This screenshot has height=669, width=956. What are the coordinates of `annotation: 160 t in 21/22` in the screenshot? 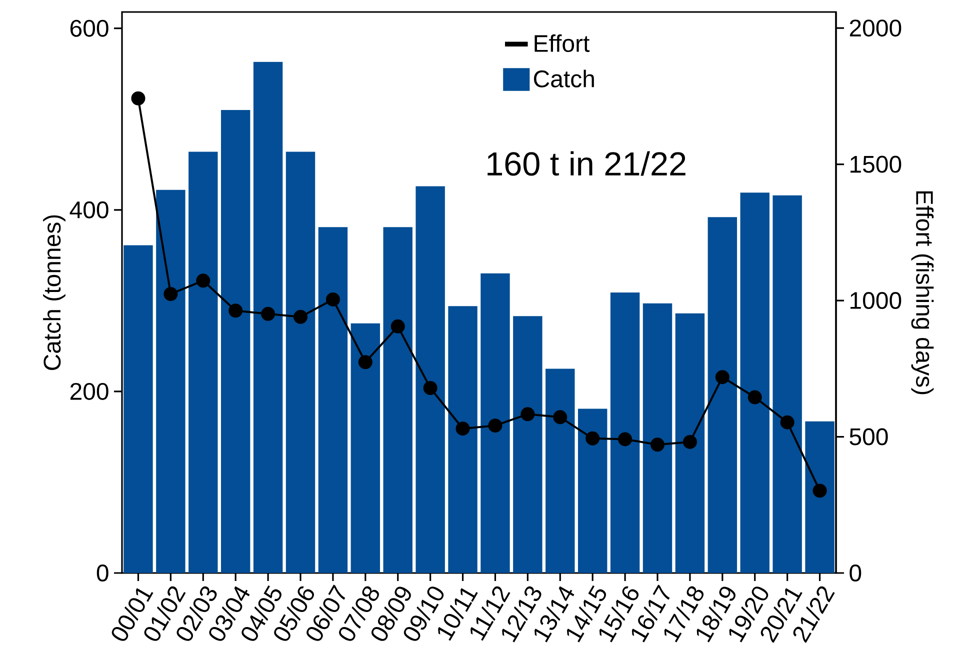 It's located at (587, 163).